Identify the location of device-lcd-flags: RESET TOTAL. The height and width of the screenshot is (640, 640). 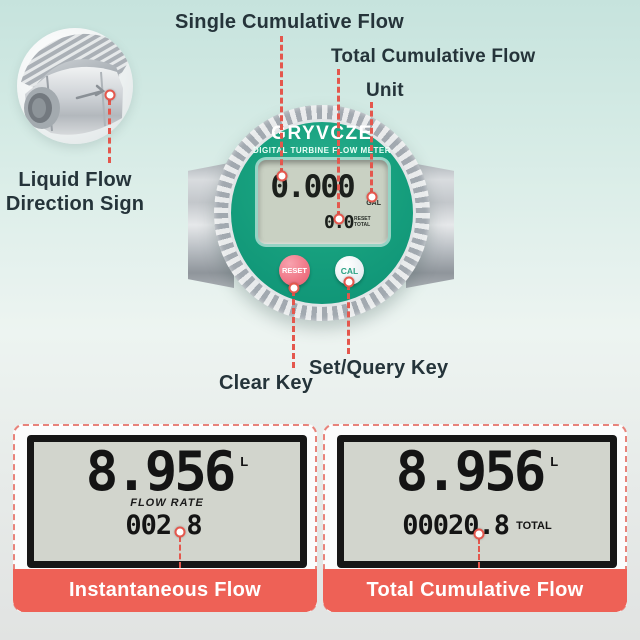
(362, 222).